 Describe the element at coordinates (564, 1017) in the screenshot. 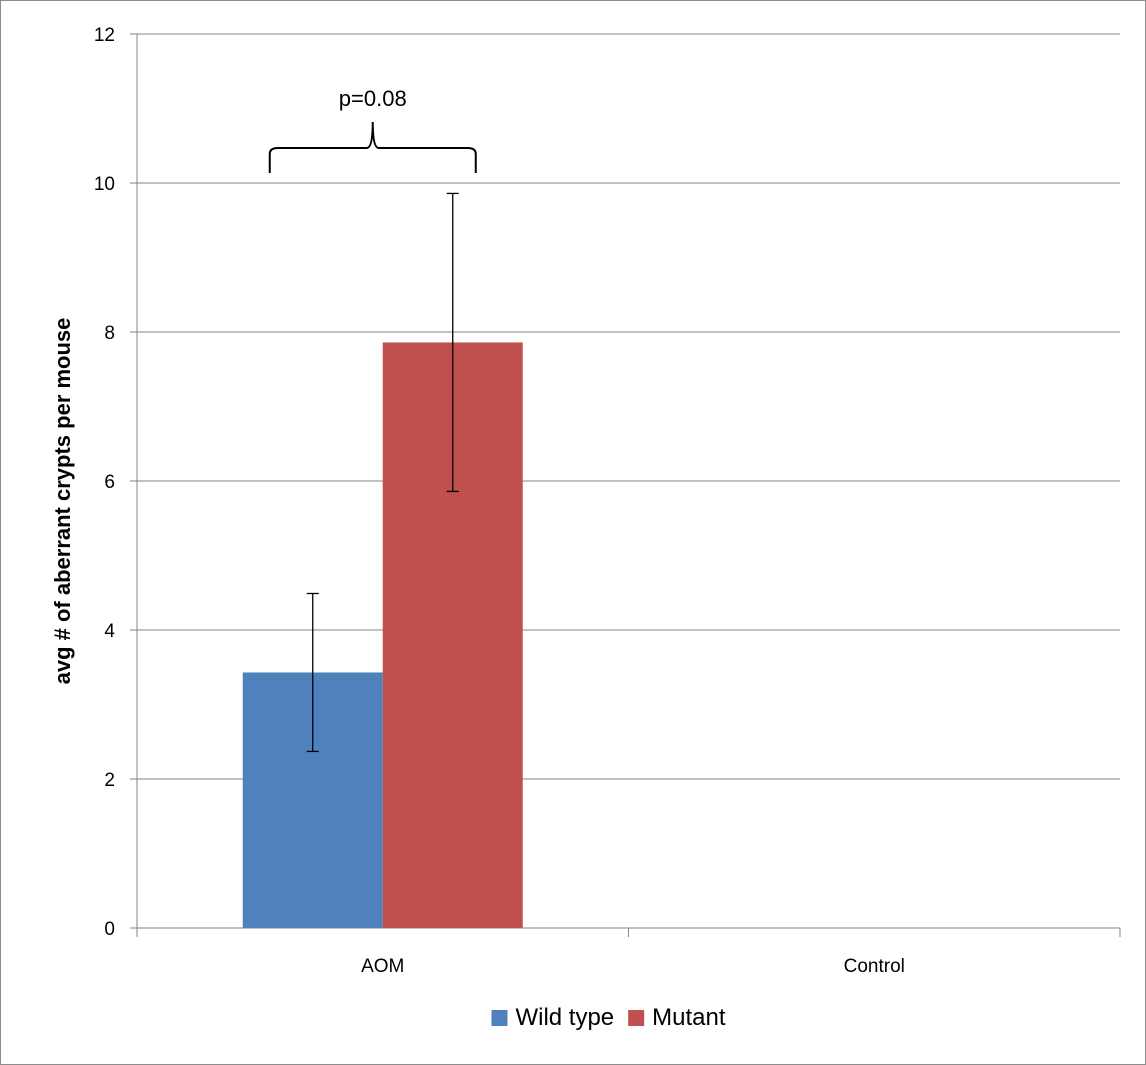

I see `legend-label: Wild type` at that location.